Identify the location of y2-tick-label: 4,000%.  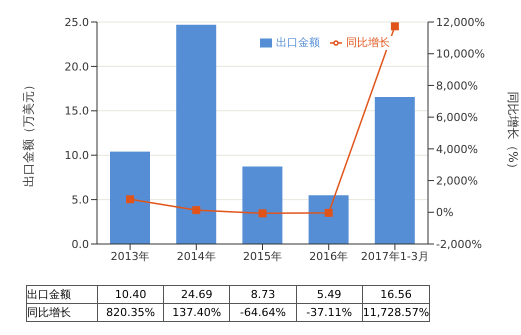
(457, 149).